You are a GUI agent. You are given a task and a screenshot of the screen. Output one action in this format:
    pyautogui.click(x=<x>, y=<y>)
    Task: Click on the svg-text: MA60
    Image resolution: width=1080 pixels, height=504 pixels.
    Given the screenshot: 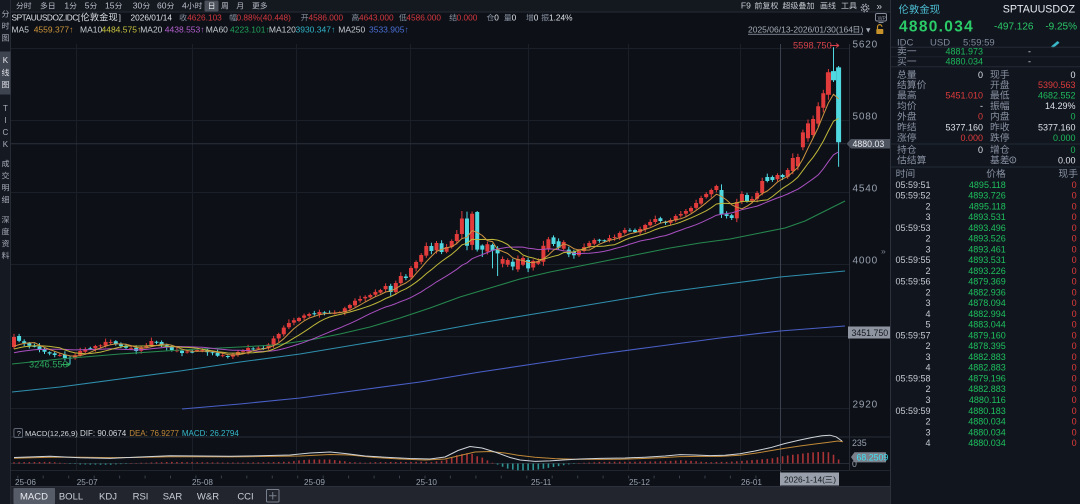 What is the action you would take?
    pyautogui.click(x=217, y=30)
    